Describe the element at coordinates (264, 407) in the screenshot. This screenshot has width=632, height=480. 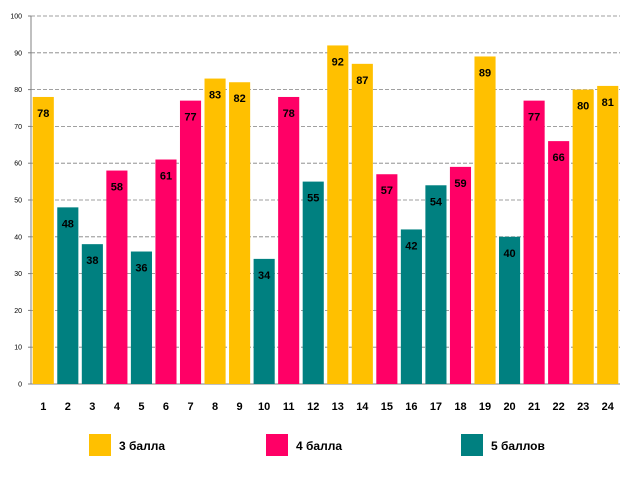
I see `x-tick-label-10: 10` at that location.